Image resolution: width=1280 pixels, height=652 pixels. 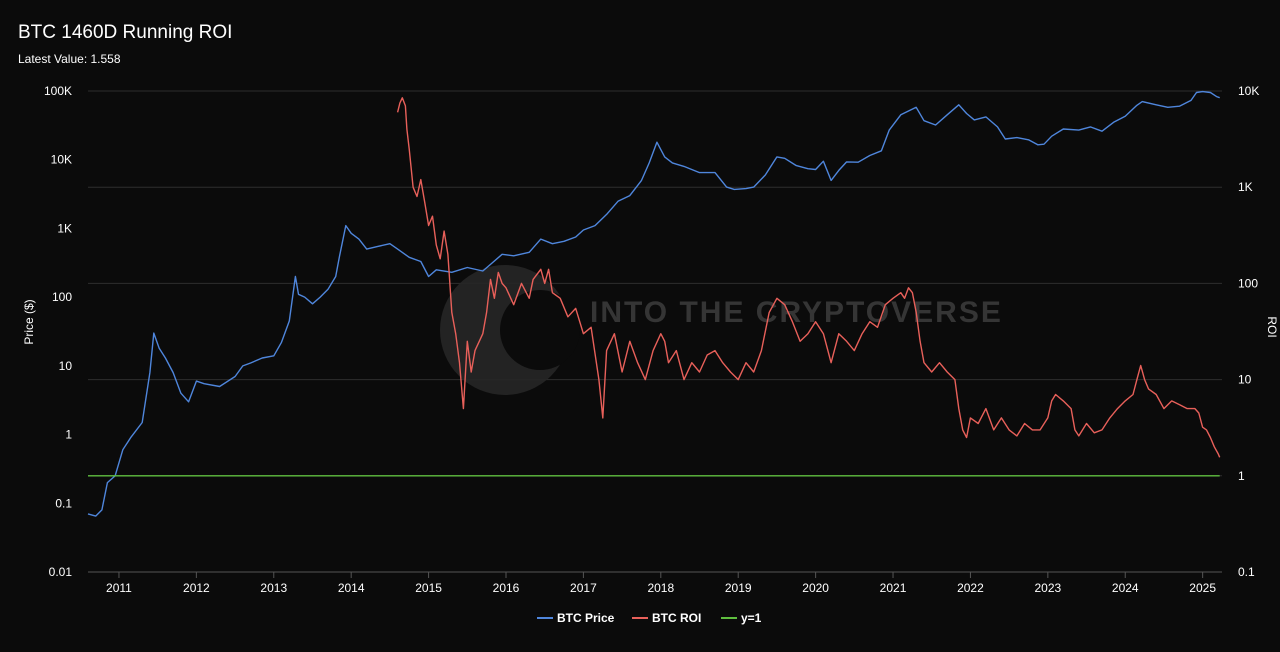 I want to click on x-tick-label: 2021, so click(x=893, y=588).